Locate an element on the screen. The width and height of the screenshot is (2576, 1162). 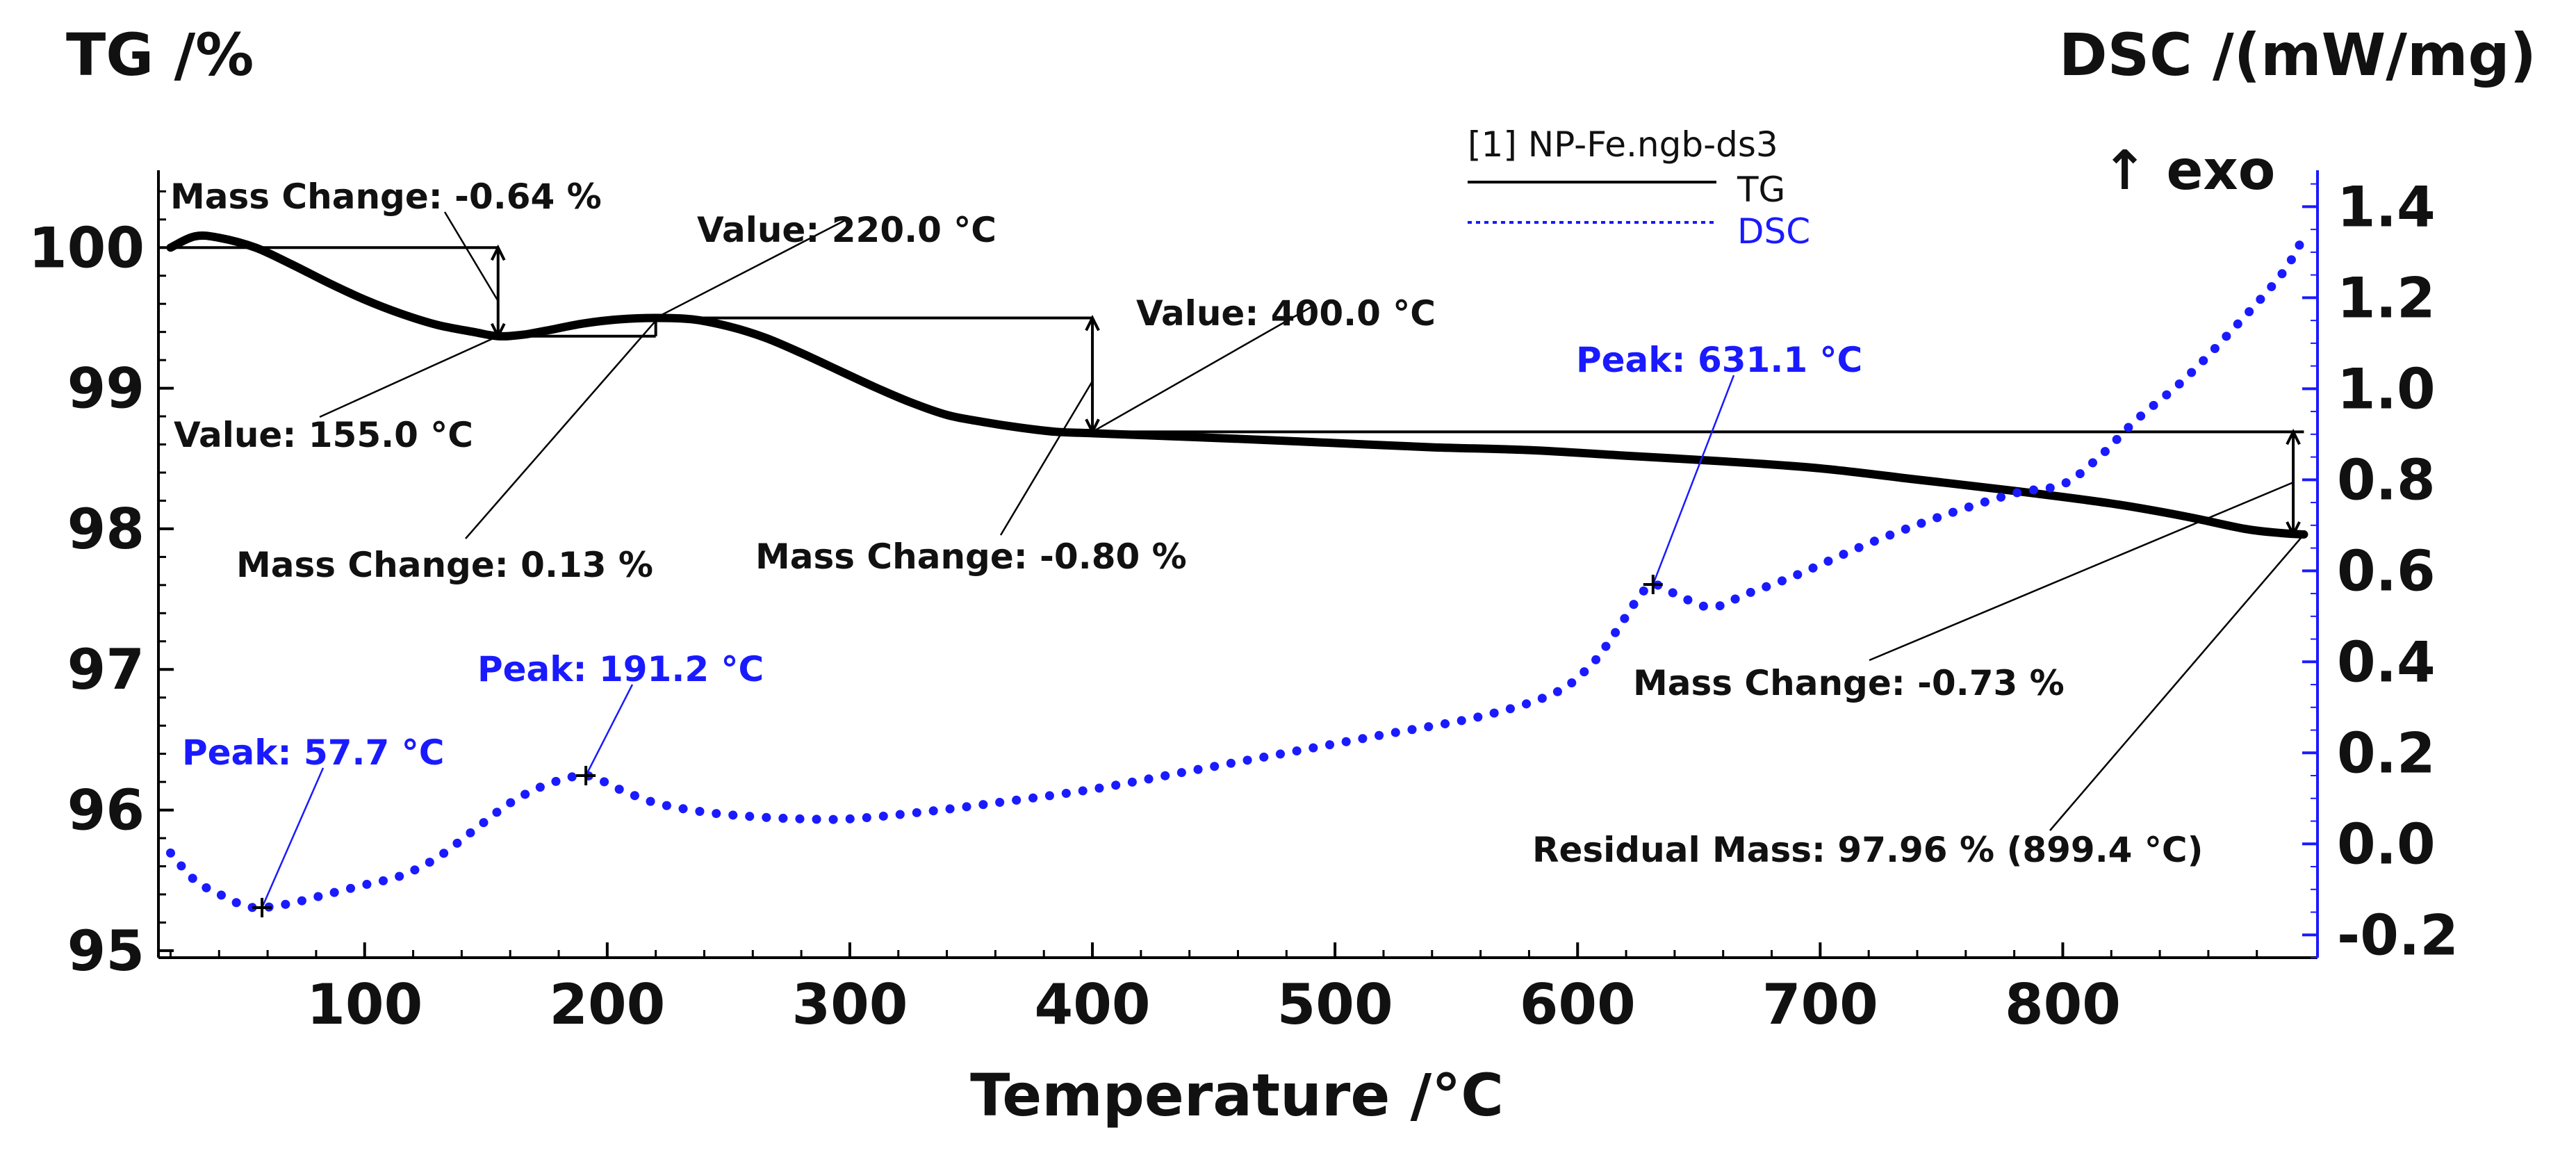
ann-value-220: Value: 220.0 °C is located at coordinates (846, 230).